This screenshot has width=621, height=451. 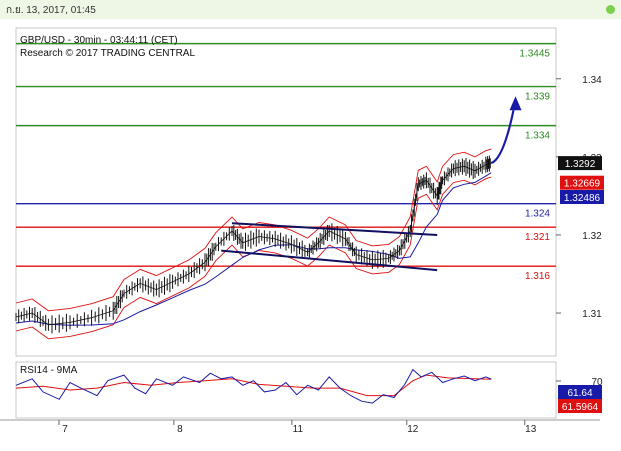 I want to click on price-tag-label-0: 1.3292, so click(x=580, y=164).